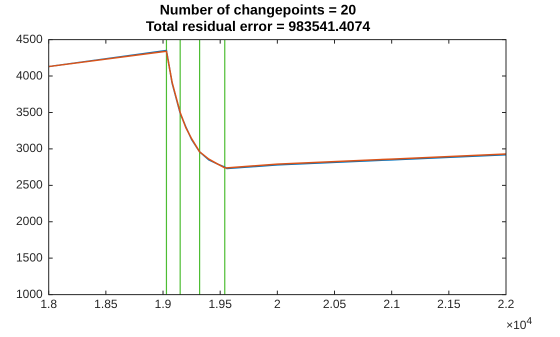  Describe the element at coordinates (30, 185) in the screenshot. I see `y-tick-label: 2500` at that location.